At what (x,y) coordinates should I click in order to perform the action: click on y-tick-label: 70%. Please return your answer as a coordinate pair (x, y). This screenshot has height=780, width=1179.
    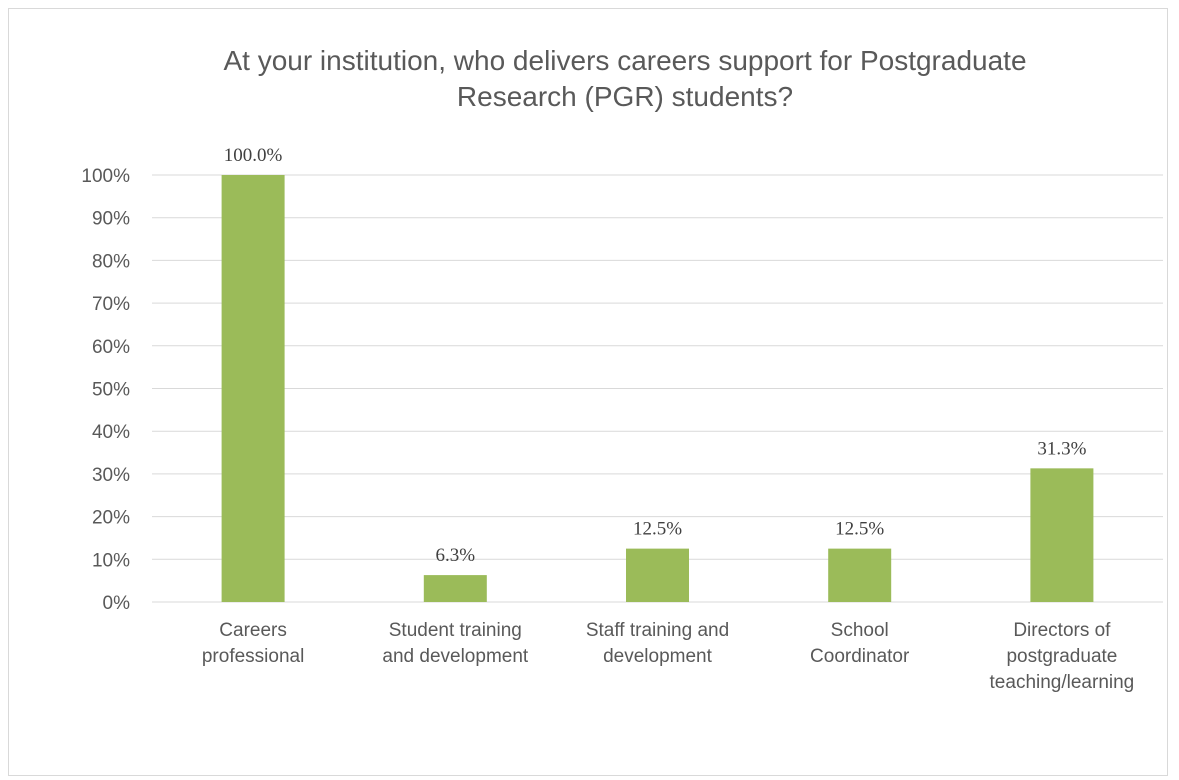
    Looking at the image, I should click on (111, 304).